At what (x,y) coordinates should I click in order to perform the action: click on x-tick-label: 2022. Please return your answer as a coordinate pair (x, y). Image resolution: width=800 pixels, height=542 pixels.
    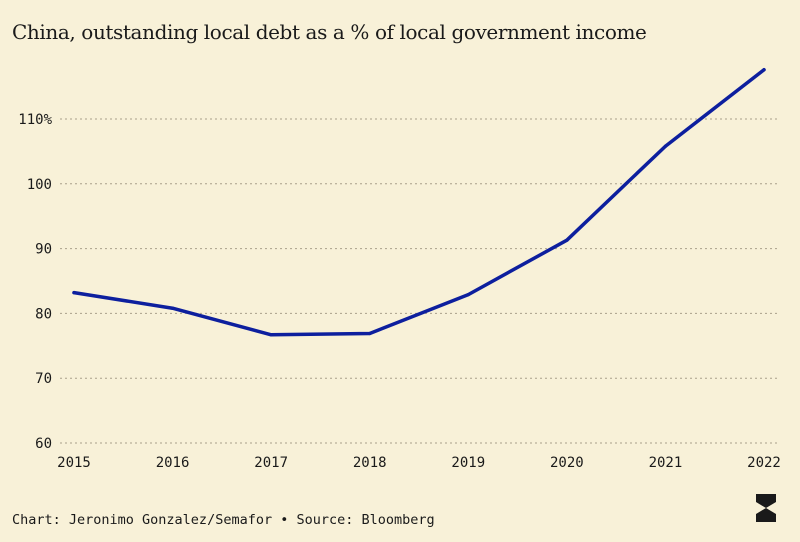
    Looking at the image, I should click on (764, 463).